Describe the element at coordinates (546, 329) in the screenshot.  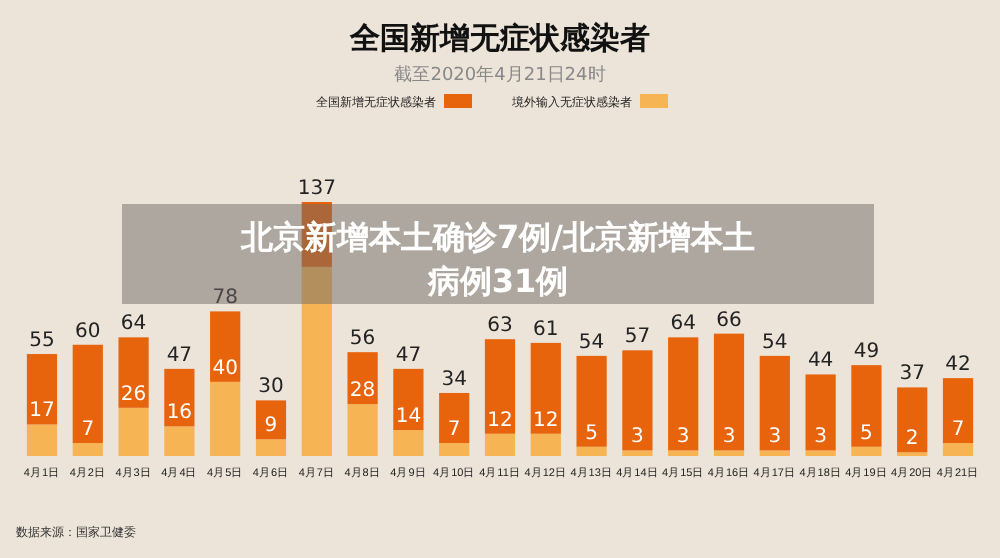
I see `total-label: 61` at that location.